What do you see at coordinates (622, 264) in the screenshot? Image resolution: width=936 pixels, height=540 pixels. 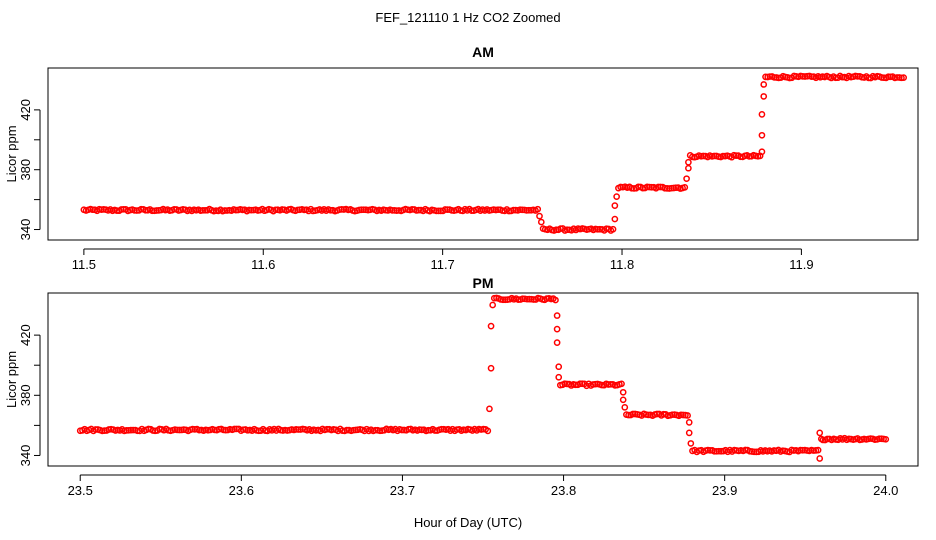 I see `am-x-tick-label: 11.8` at bounding box center [622, 264].